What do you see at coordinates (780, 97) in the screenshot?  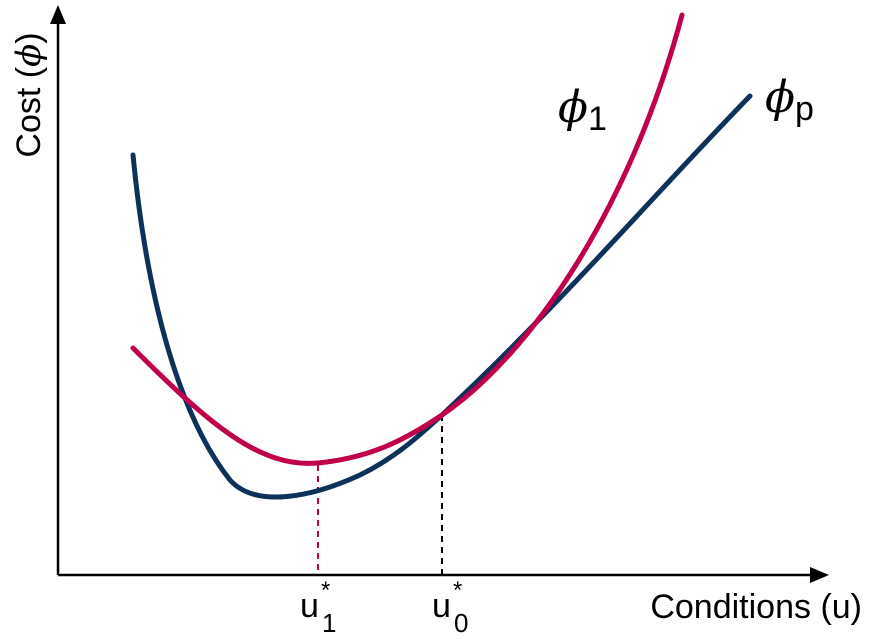 I see `curve-label-phi-p-symbol: ϕ` at bounding box center [780, 97].